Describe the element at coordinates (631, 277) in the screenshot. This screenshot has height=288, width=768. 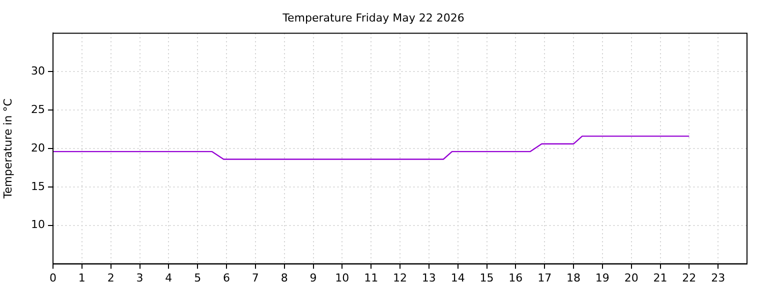
I see `x-tick-label: 20` at that location.